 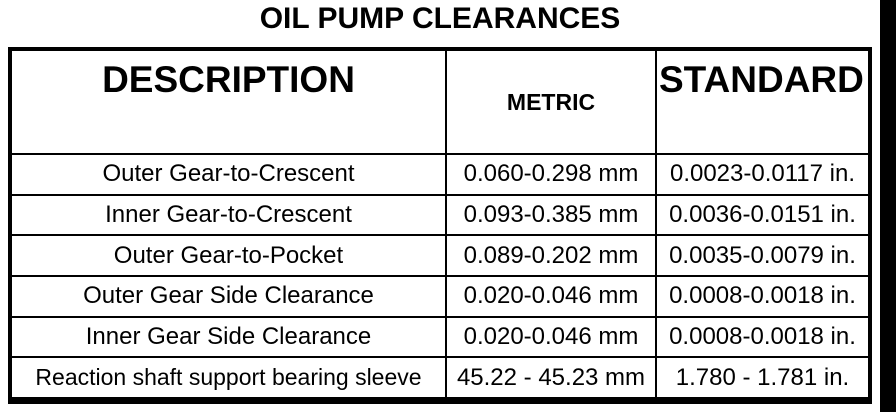 I want to click on standard-cell: 0.0036-0.0151 in., so click(x=762, y=214).